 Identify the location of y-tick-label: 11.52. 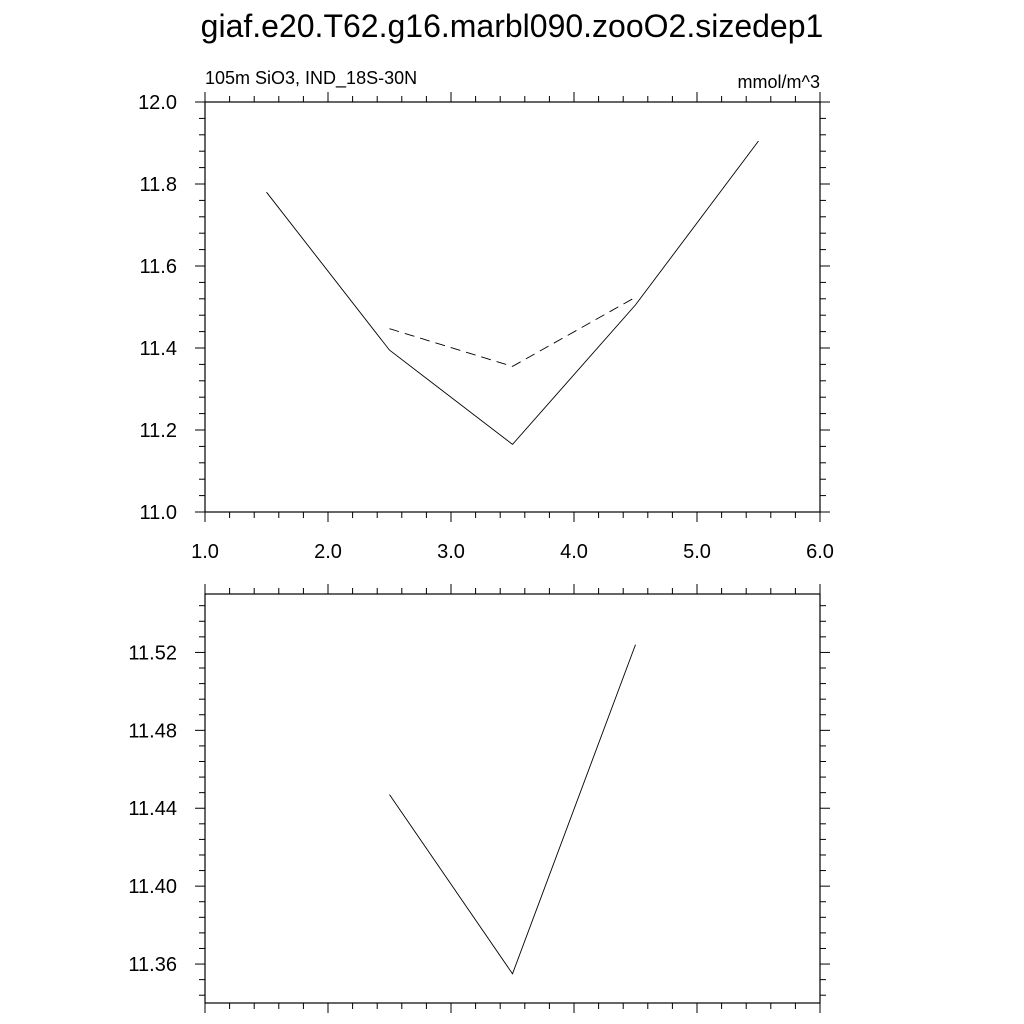
(152, 653).